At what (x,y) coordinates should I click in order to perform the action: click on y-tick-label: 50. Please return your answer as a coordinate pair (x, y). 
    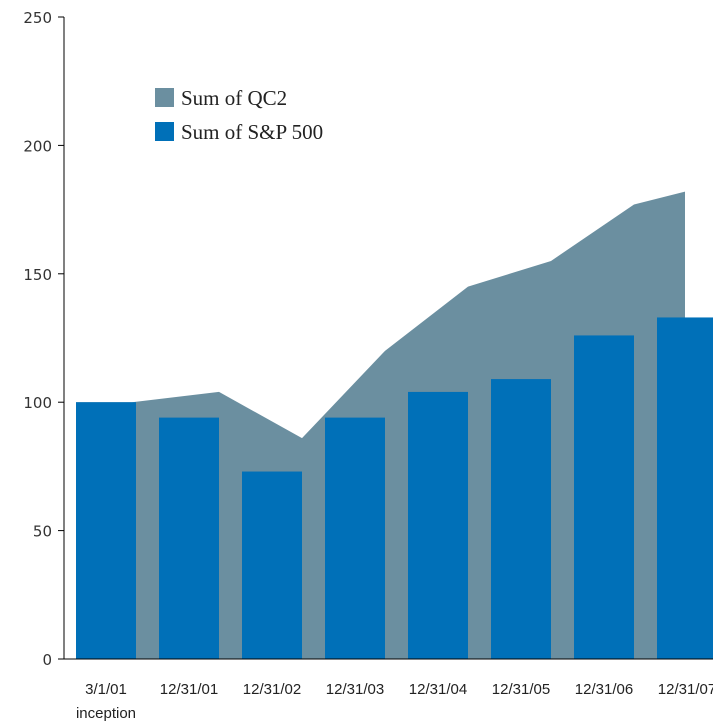
    Looking at the image, I should click on (42, 532).